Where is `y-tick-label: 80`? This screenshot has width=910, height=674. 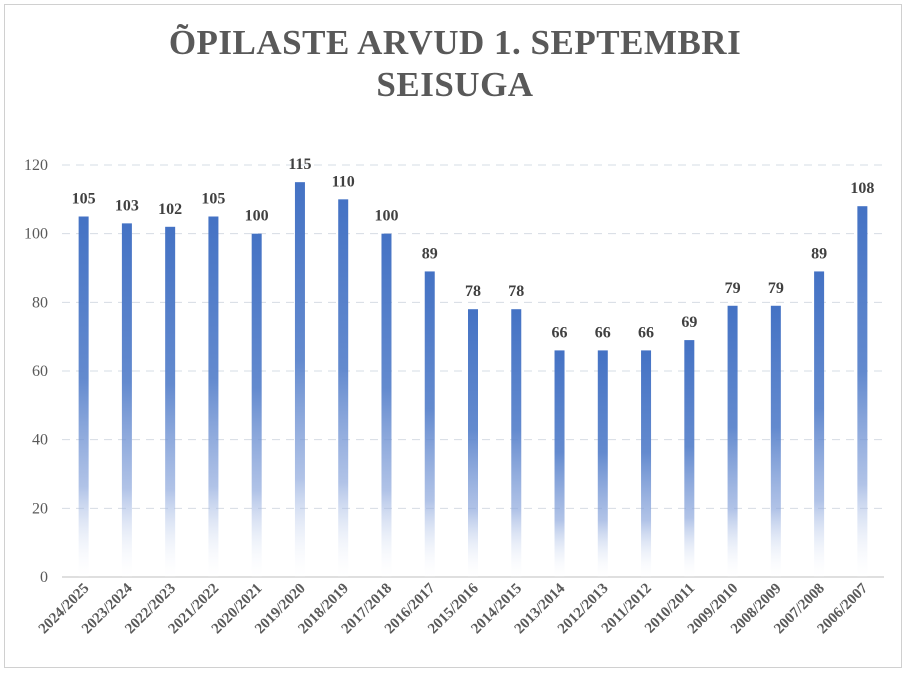
y-tick-label: 80 is located at coordinates (40, 302).